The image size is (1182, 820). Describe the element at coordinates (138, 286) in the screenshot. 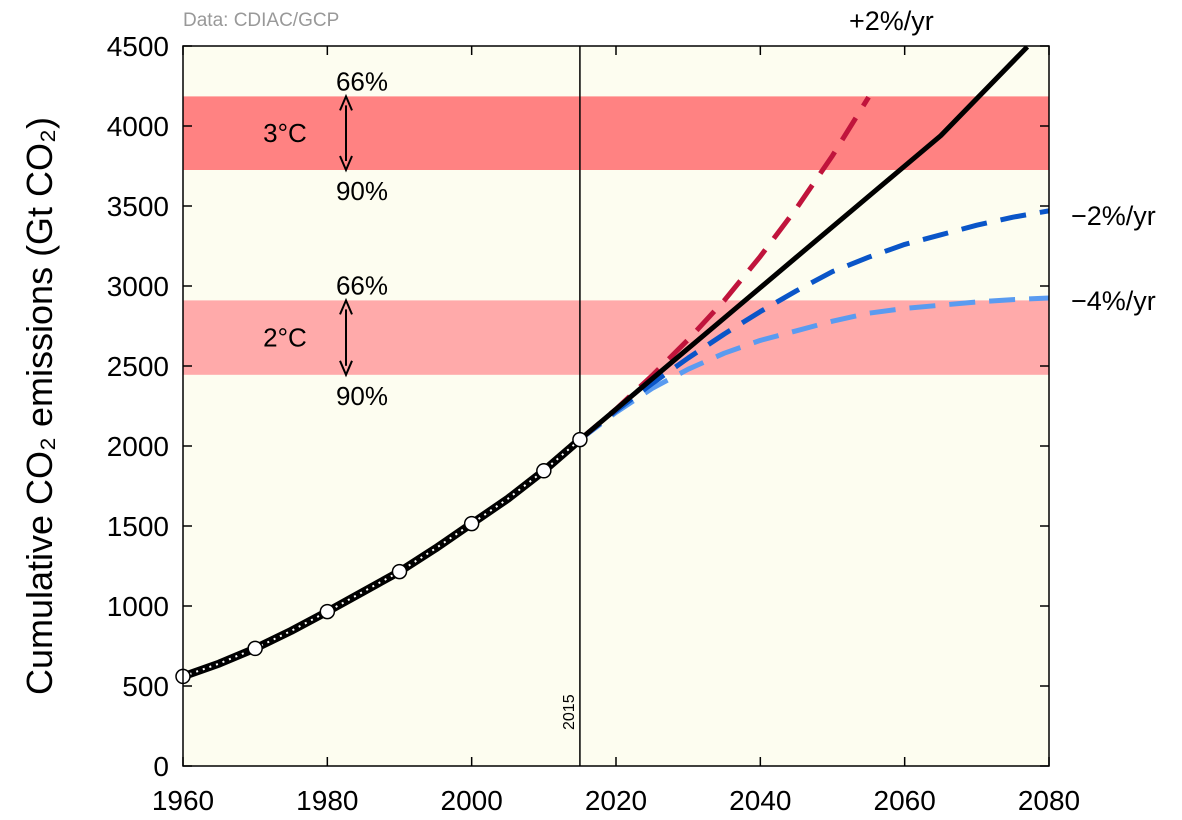

I see `y-tick-label: 3000` at that location.